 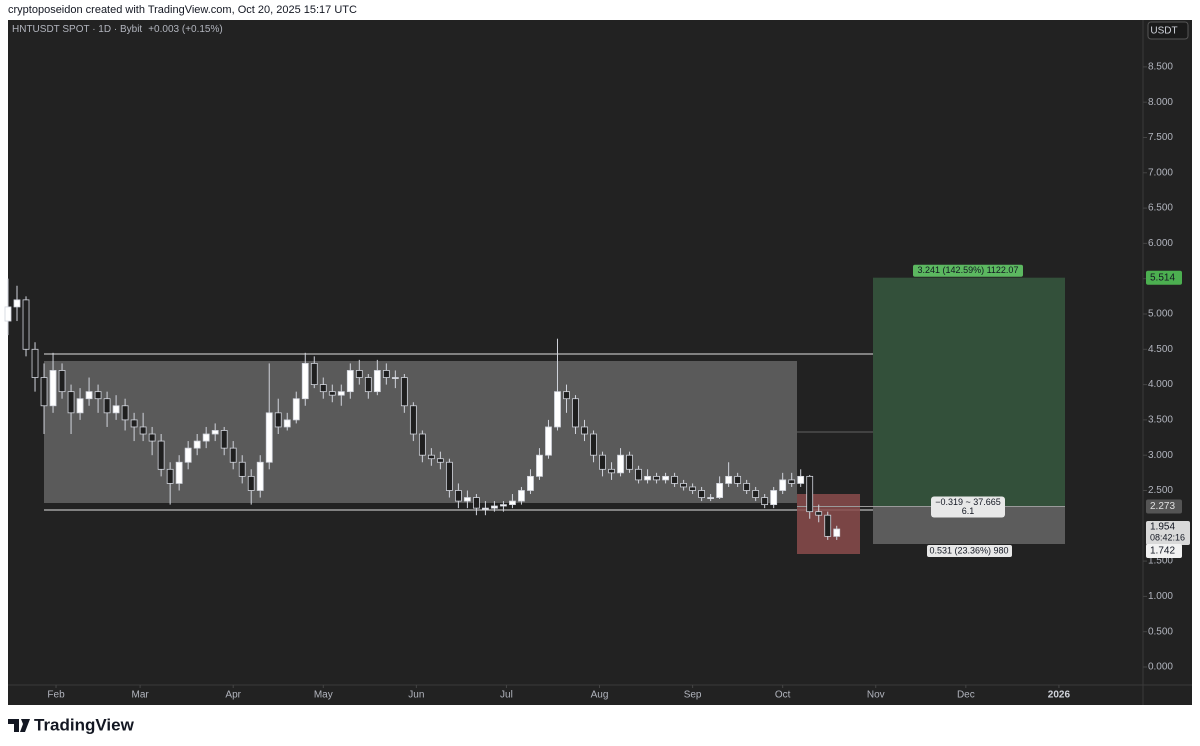 What do you see at coordinates (77, 29) in the screenshot?
I see `symbol: HNTUSDT SPOT · 1D · Bybit` at bounding box center [77, 29].